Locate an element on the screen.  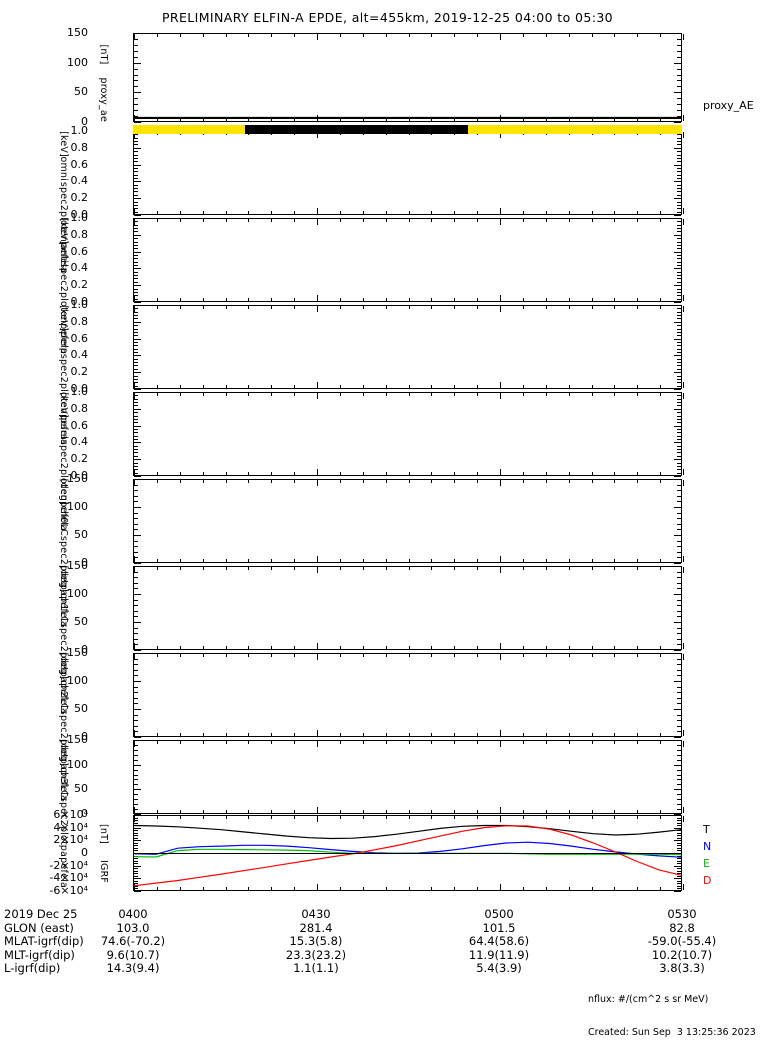
annotation-value: 0430 is located at coordinates (316, 914).